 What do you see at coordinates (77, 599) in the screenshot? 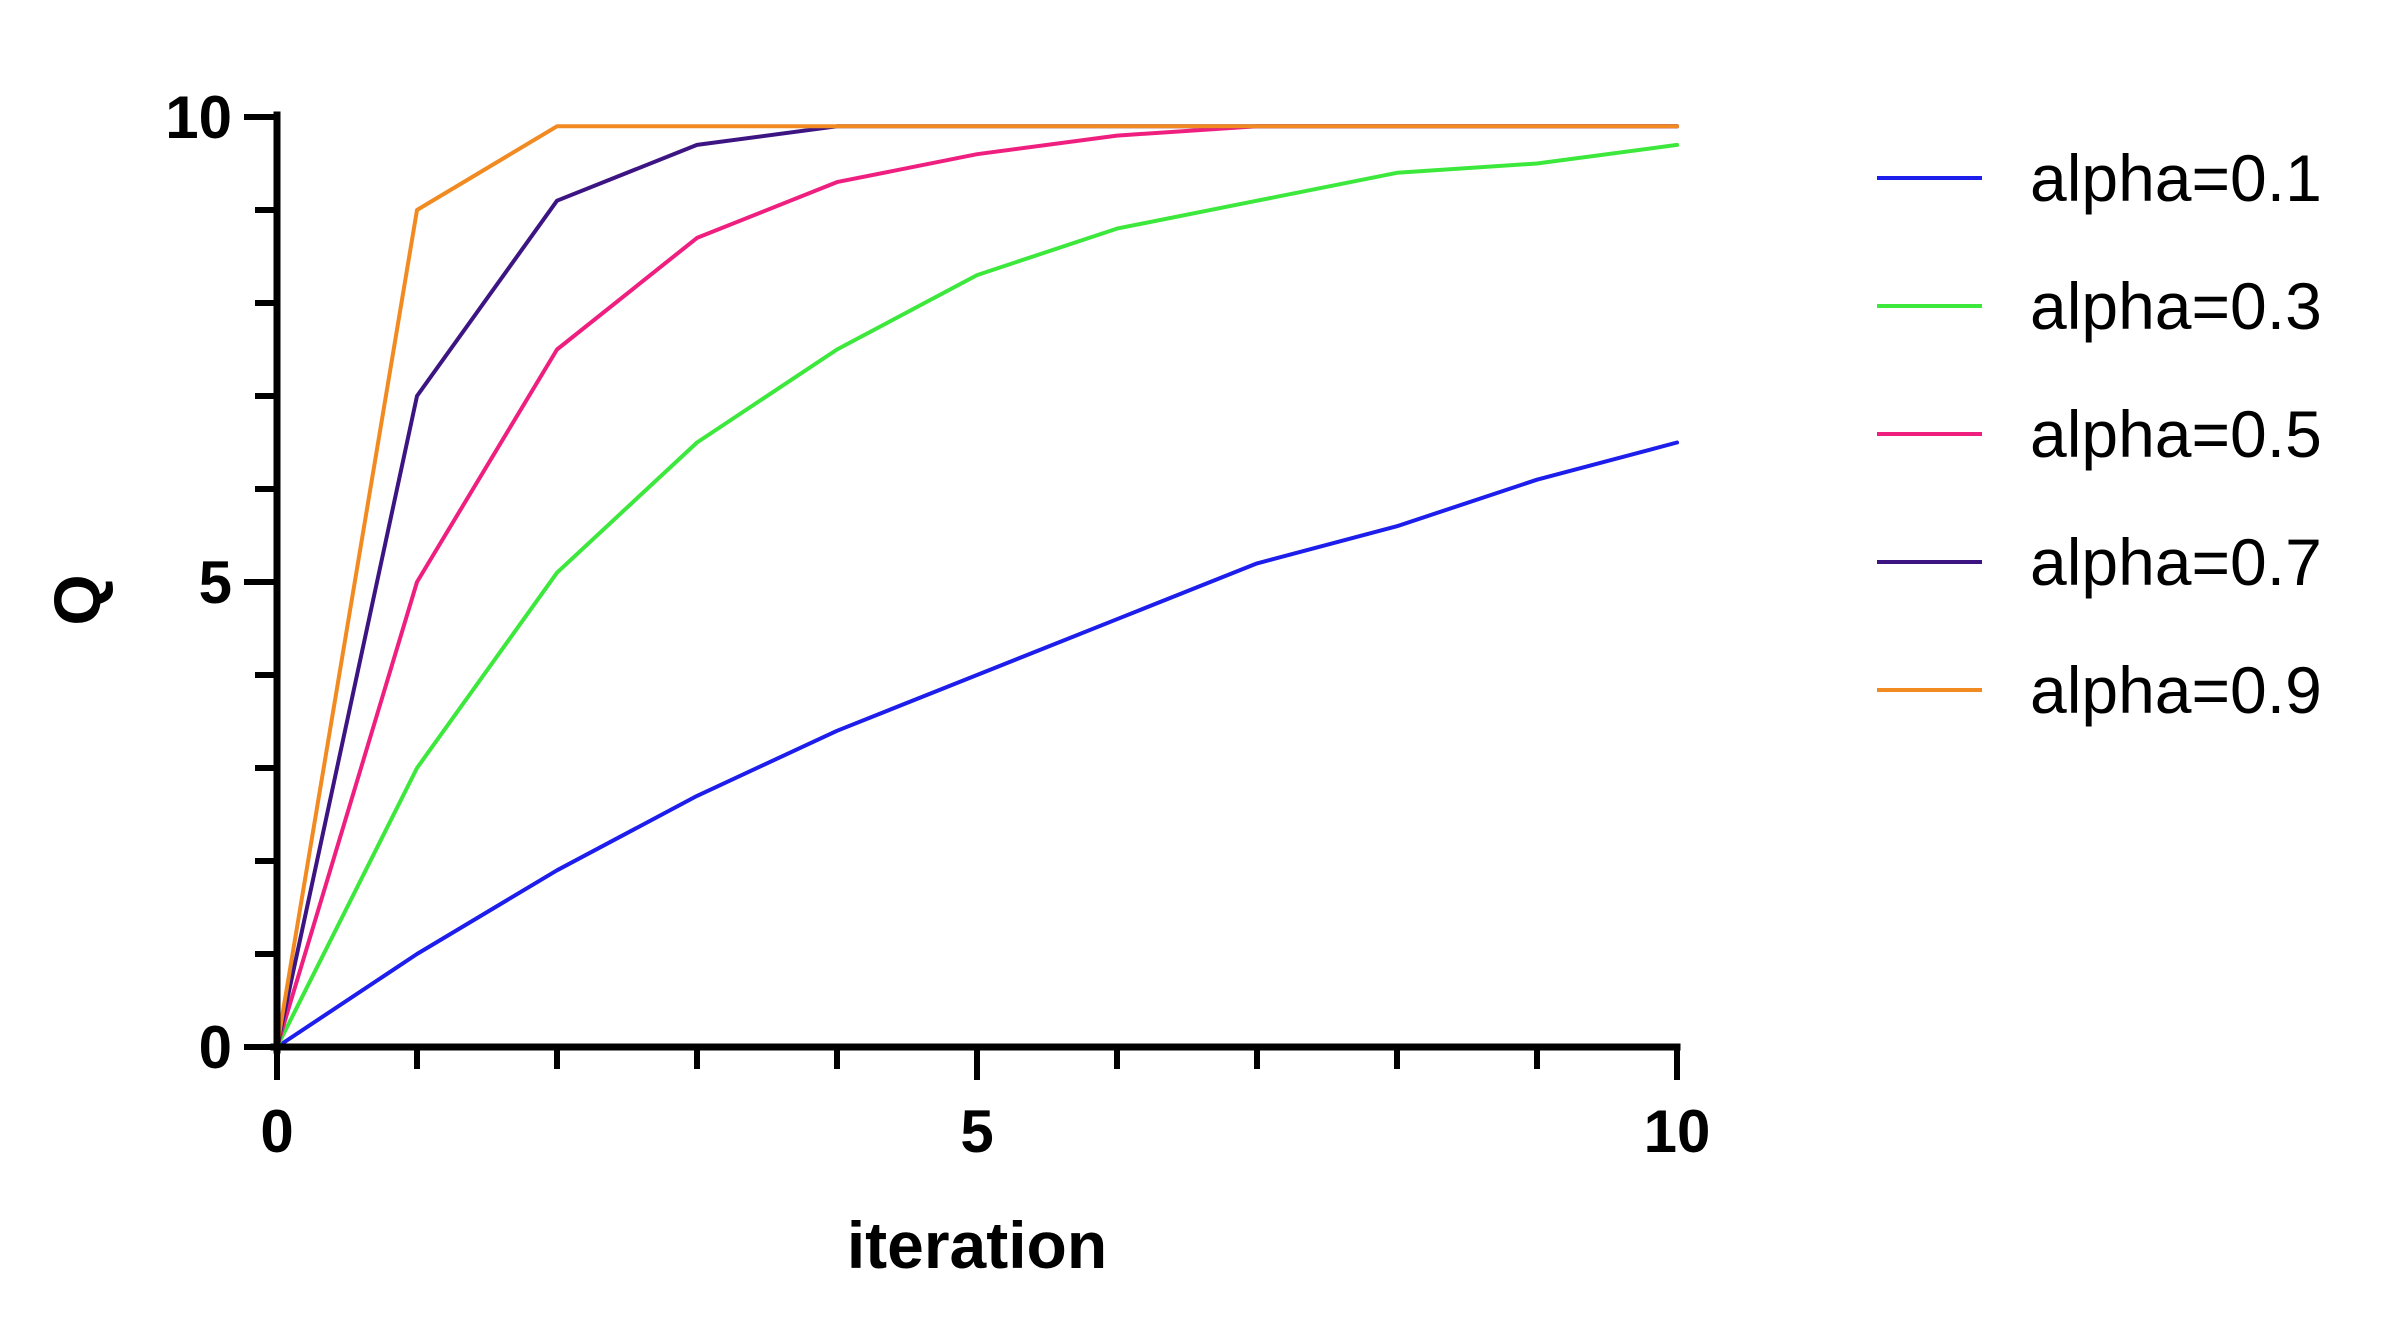
I see `y-axis-title: Q` at bounding box center [77, 599].